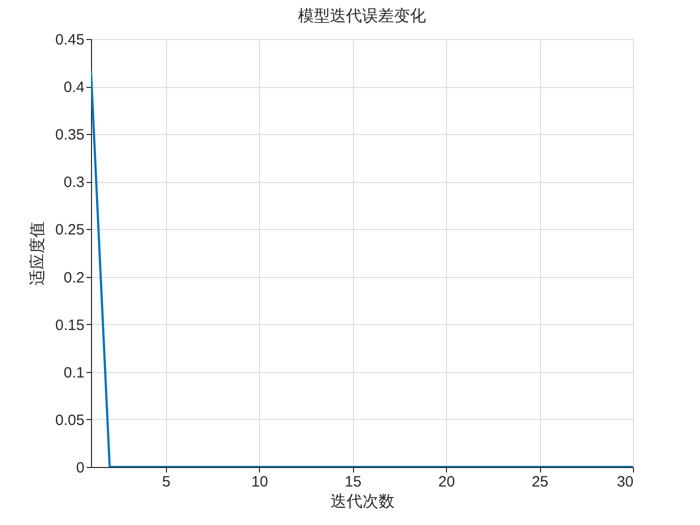 Image resolution: width=700 pixels, height=525 pixels. Describe the element at coordinates (80, 468) in the screenshot. I see `y-tick-label: 0` at that location.